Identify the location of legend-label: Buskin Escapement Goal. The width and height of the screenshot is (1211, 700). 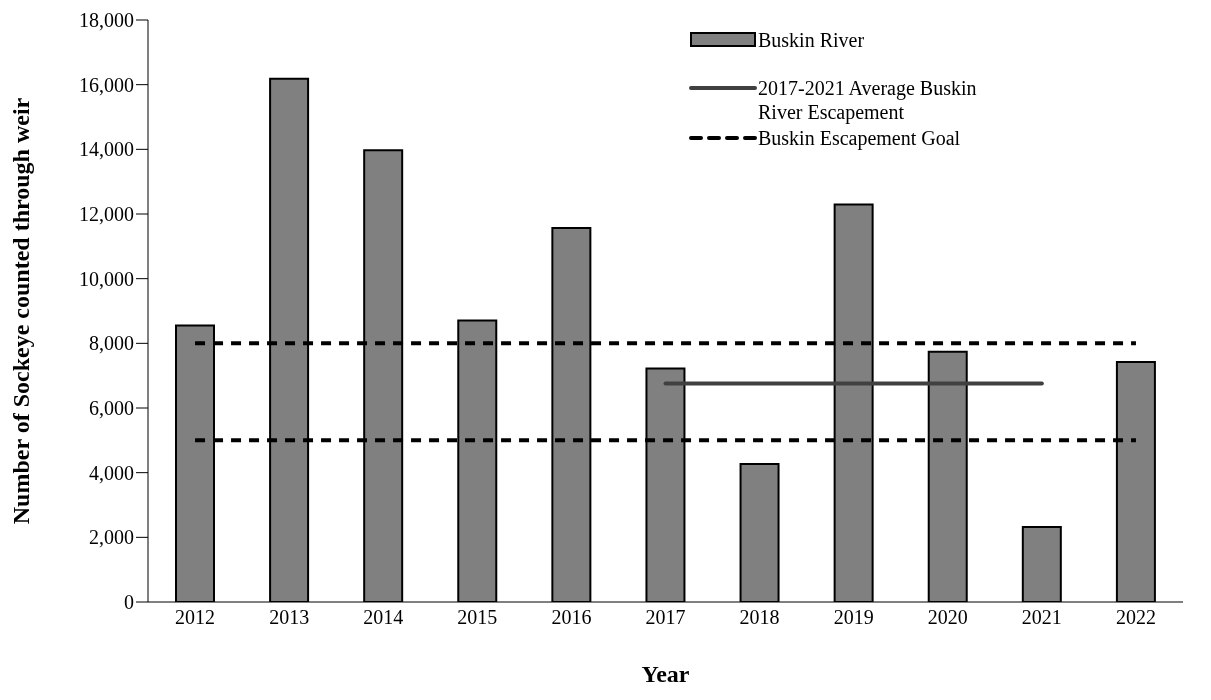
(859, 138).